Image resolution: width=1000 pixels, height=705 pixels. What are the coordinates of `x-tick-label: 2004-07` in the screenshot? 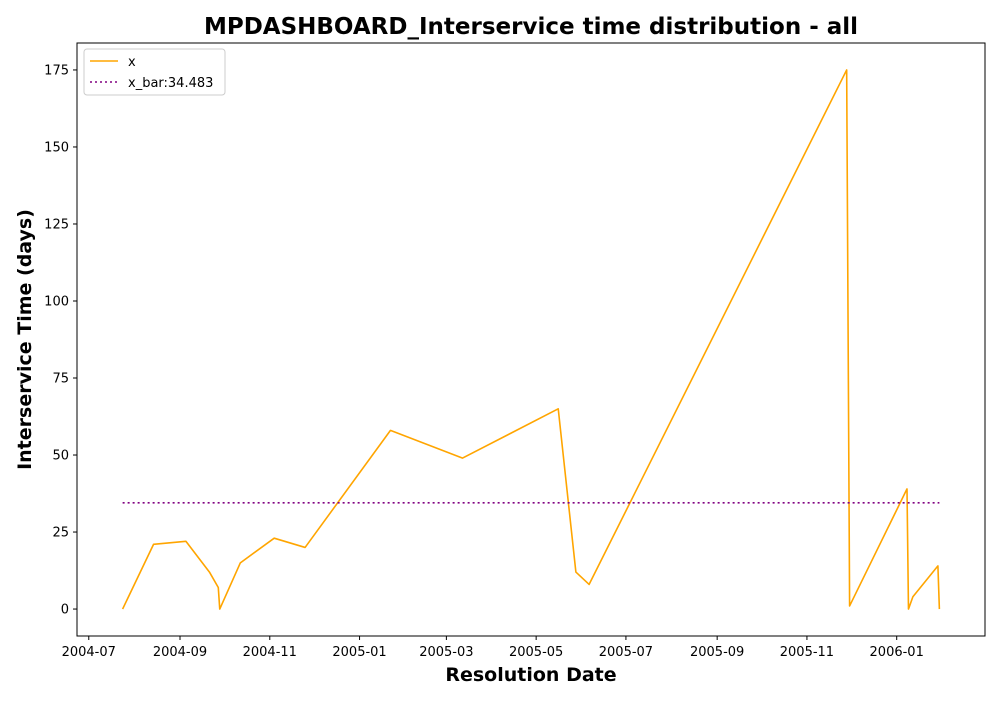 It's located at (89, 652).